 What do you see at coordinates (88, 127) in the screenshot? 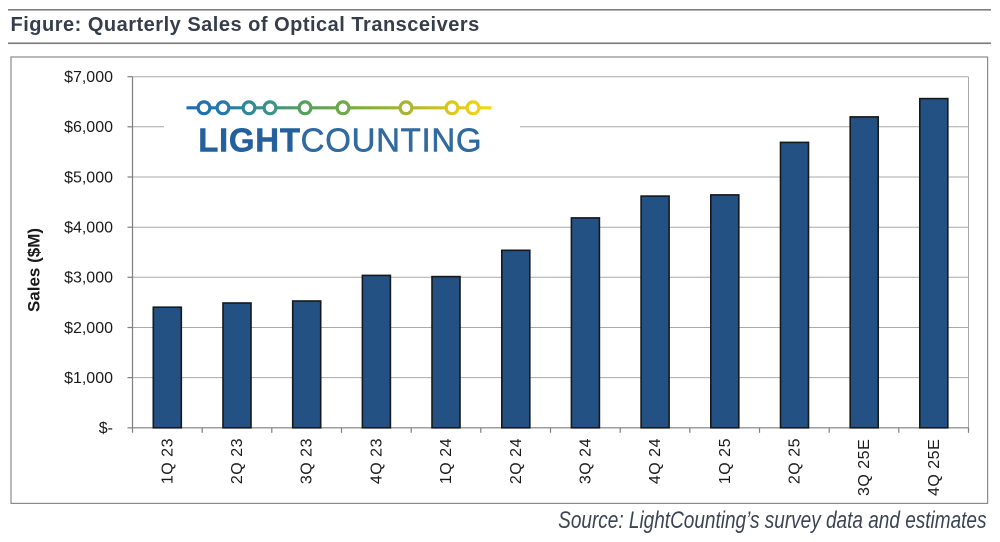
I see `svg-text: $6,000` at bounding box center [88, 127].